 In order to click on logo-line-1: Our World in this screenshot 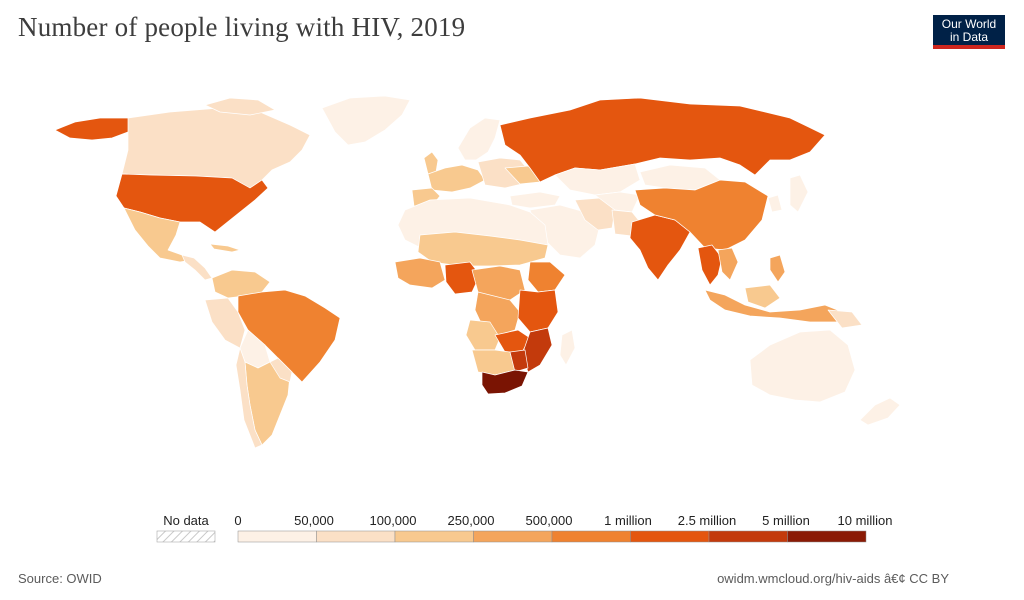, I will do `click(969, 24)`.